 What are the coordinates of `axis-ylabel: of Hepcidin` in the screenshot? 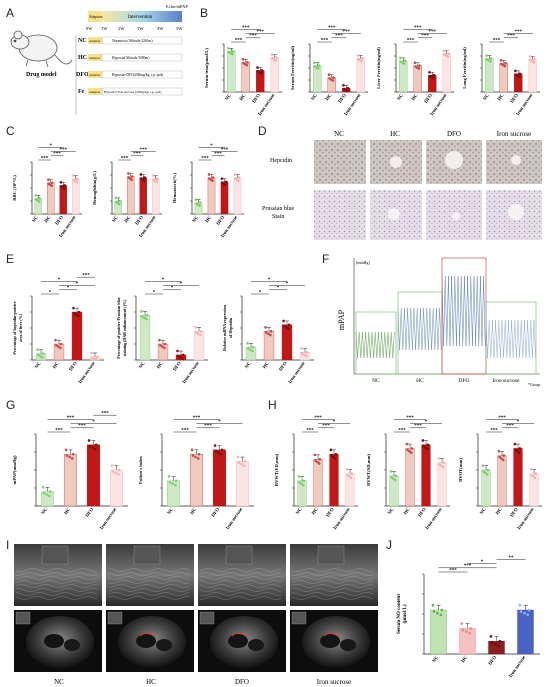 It's located at (230, 327).